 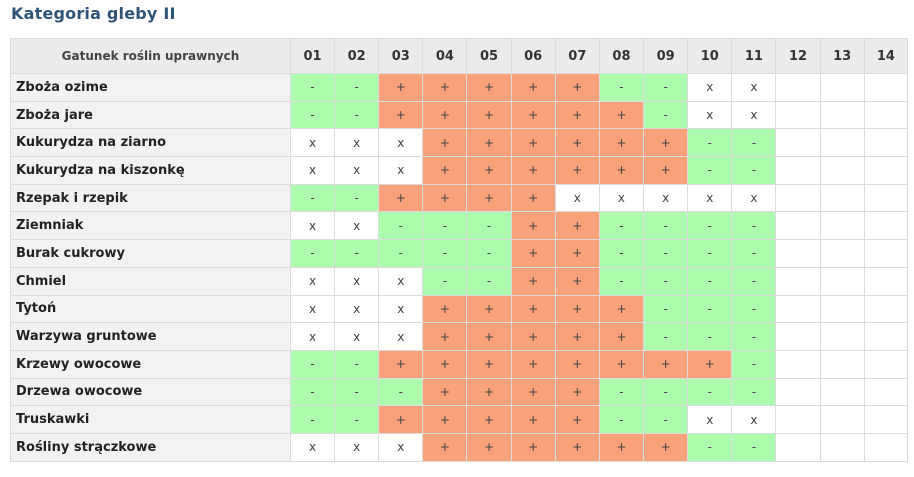 I want to click on page-title: Kategoria gleby II, so click(x=93, y=13).